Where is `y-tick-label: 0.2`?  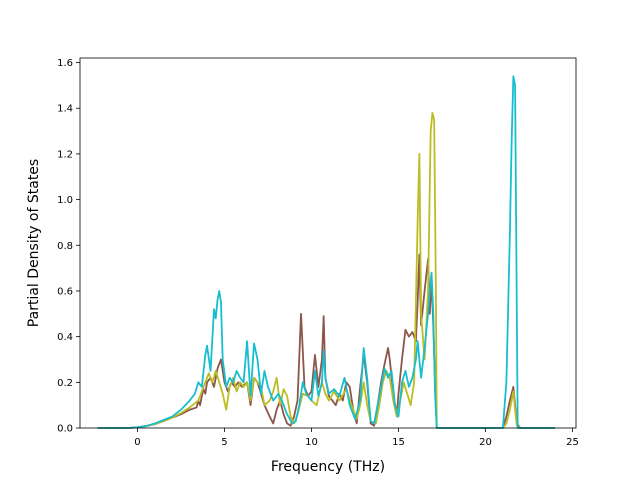 y-tick-label: 0.2 is located at coordinates (65, 383).